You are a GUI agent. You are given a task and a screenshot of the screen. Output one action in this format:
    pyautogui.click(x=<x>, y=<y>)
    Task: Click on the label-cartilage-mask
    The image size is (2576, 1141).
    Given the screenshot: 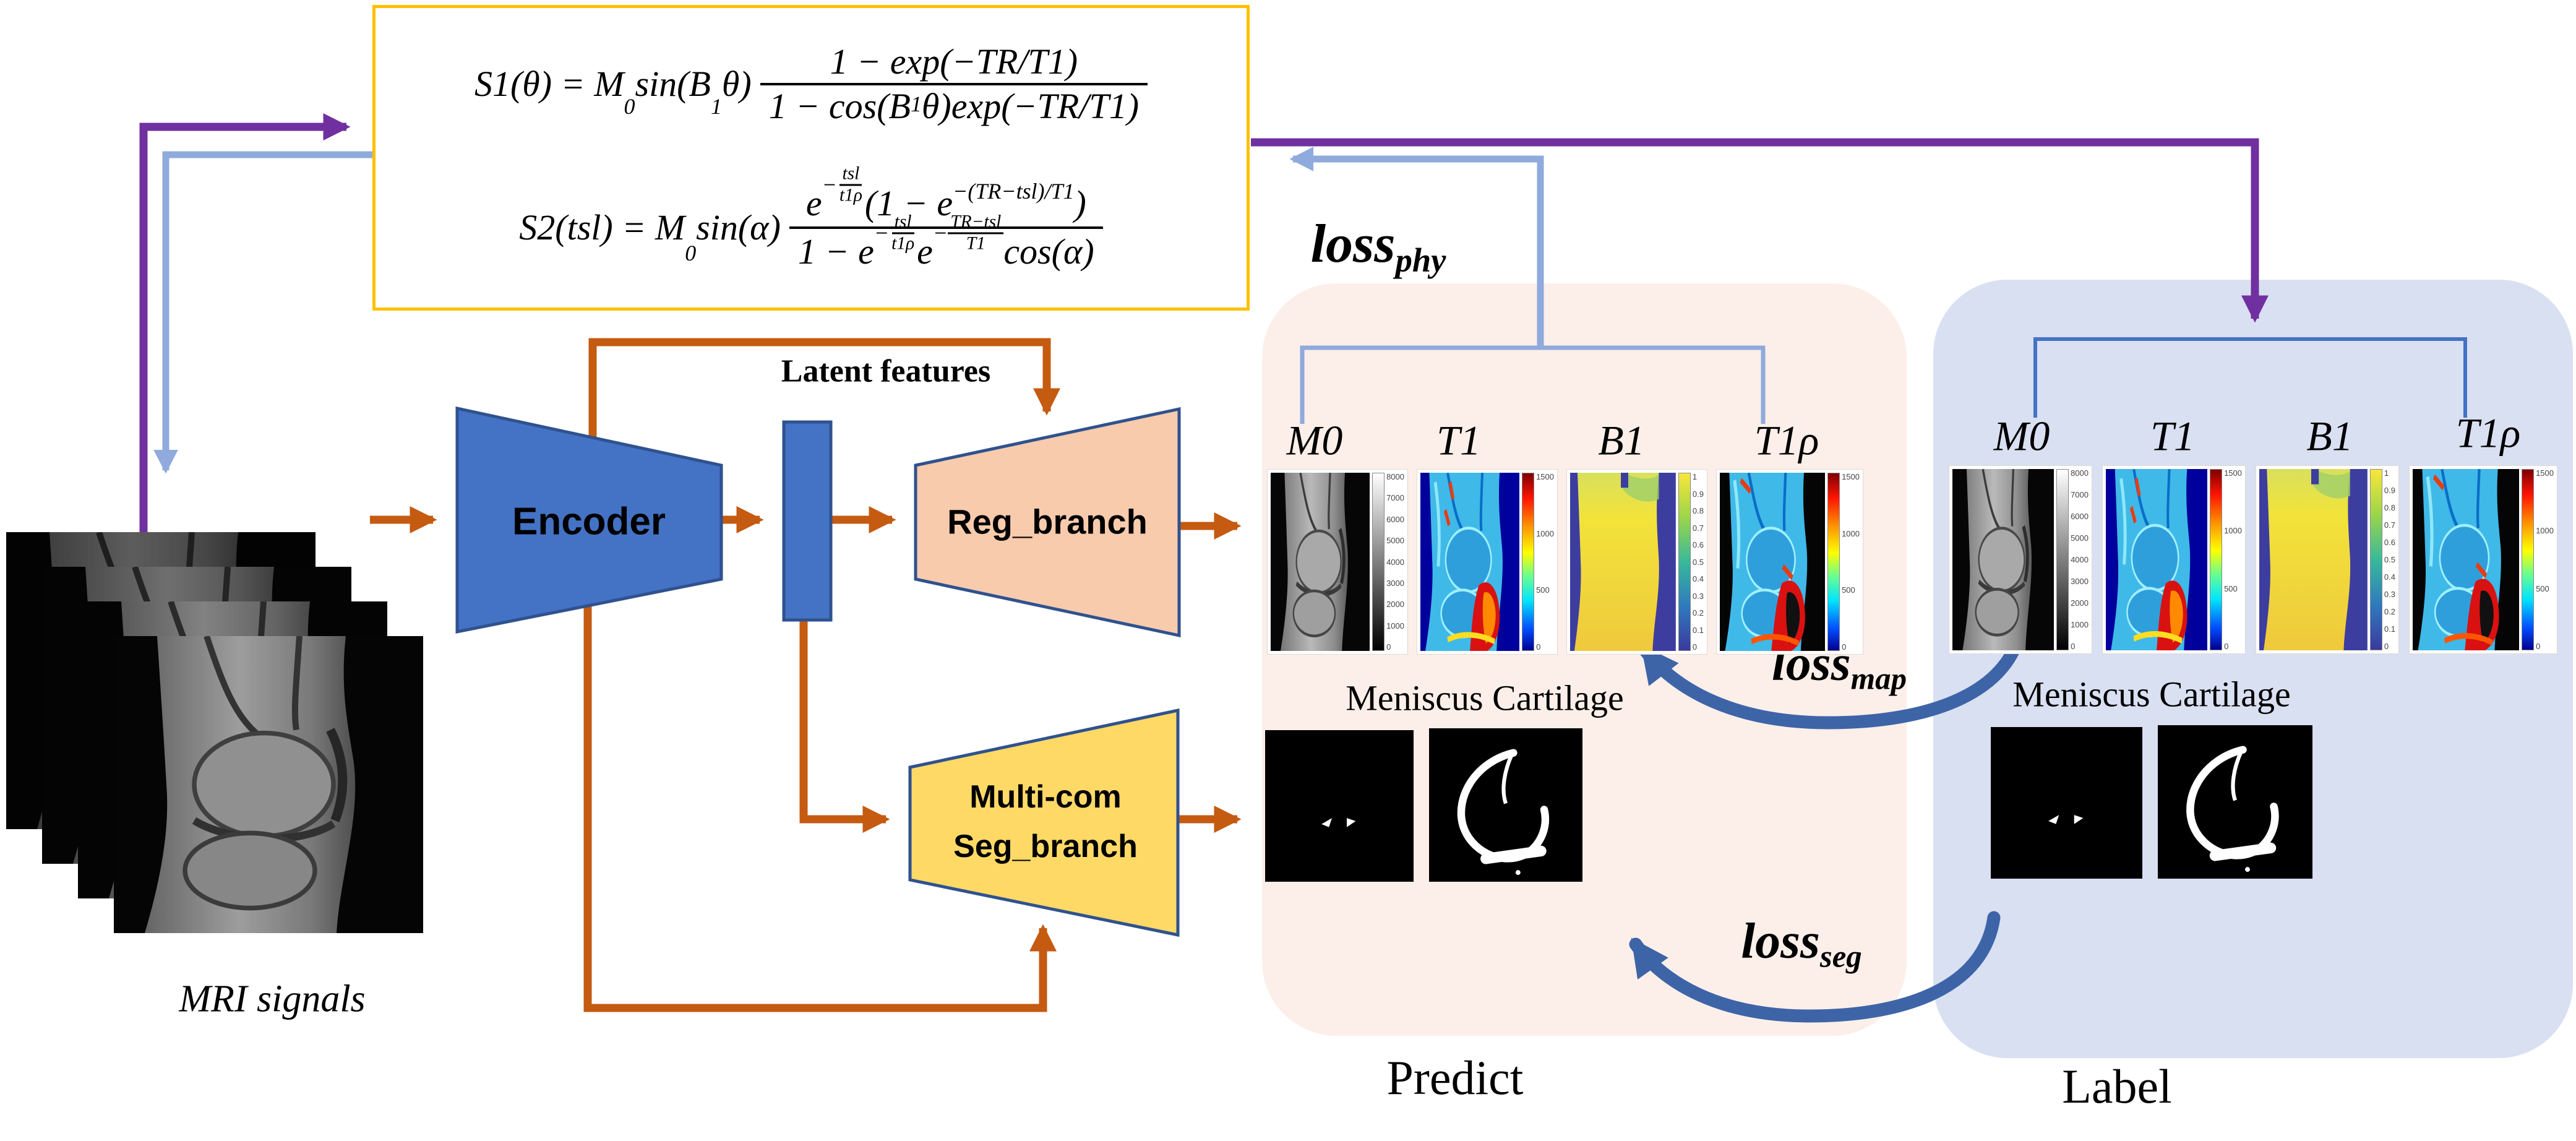 What is the action you would take?
    pyautogui.click(x=2235, y=802)
    